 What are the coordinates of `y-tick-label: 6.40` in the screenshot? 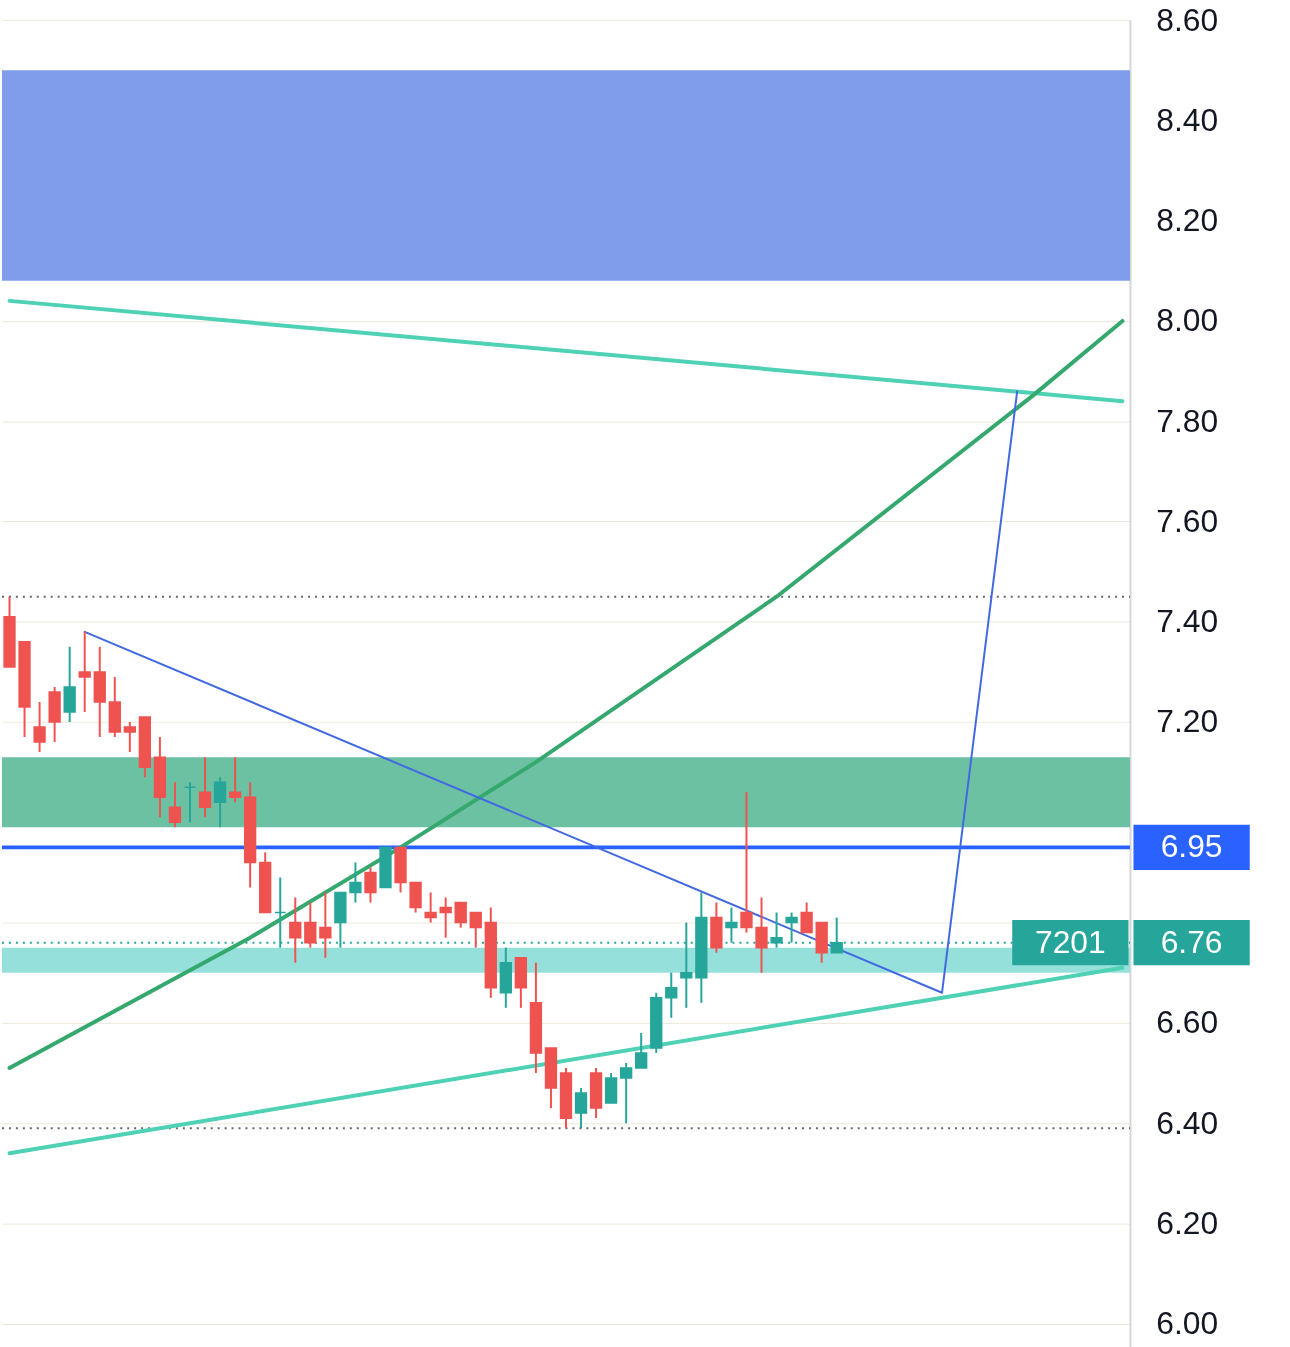 It's located at (1187, 1122).